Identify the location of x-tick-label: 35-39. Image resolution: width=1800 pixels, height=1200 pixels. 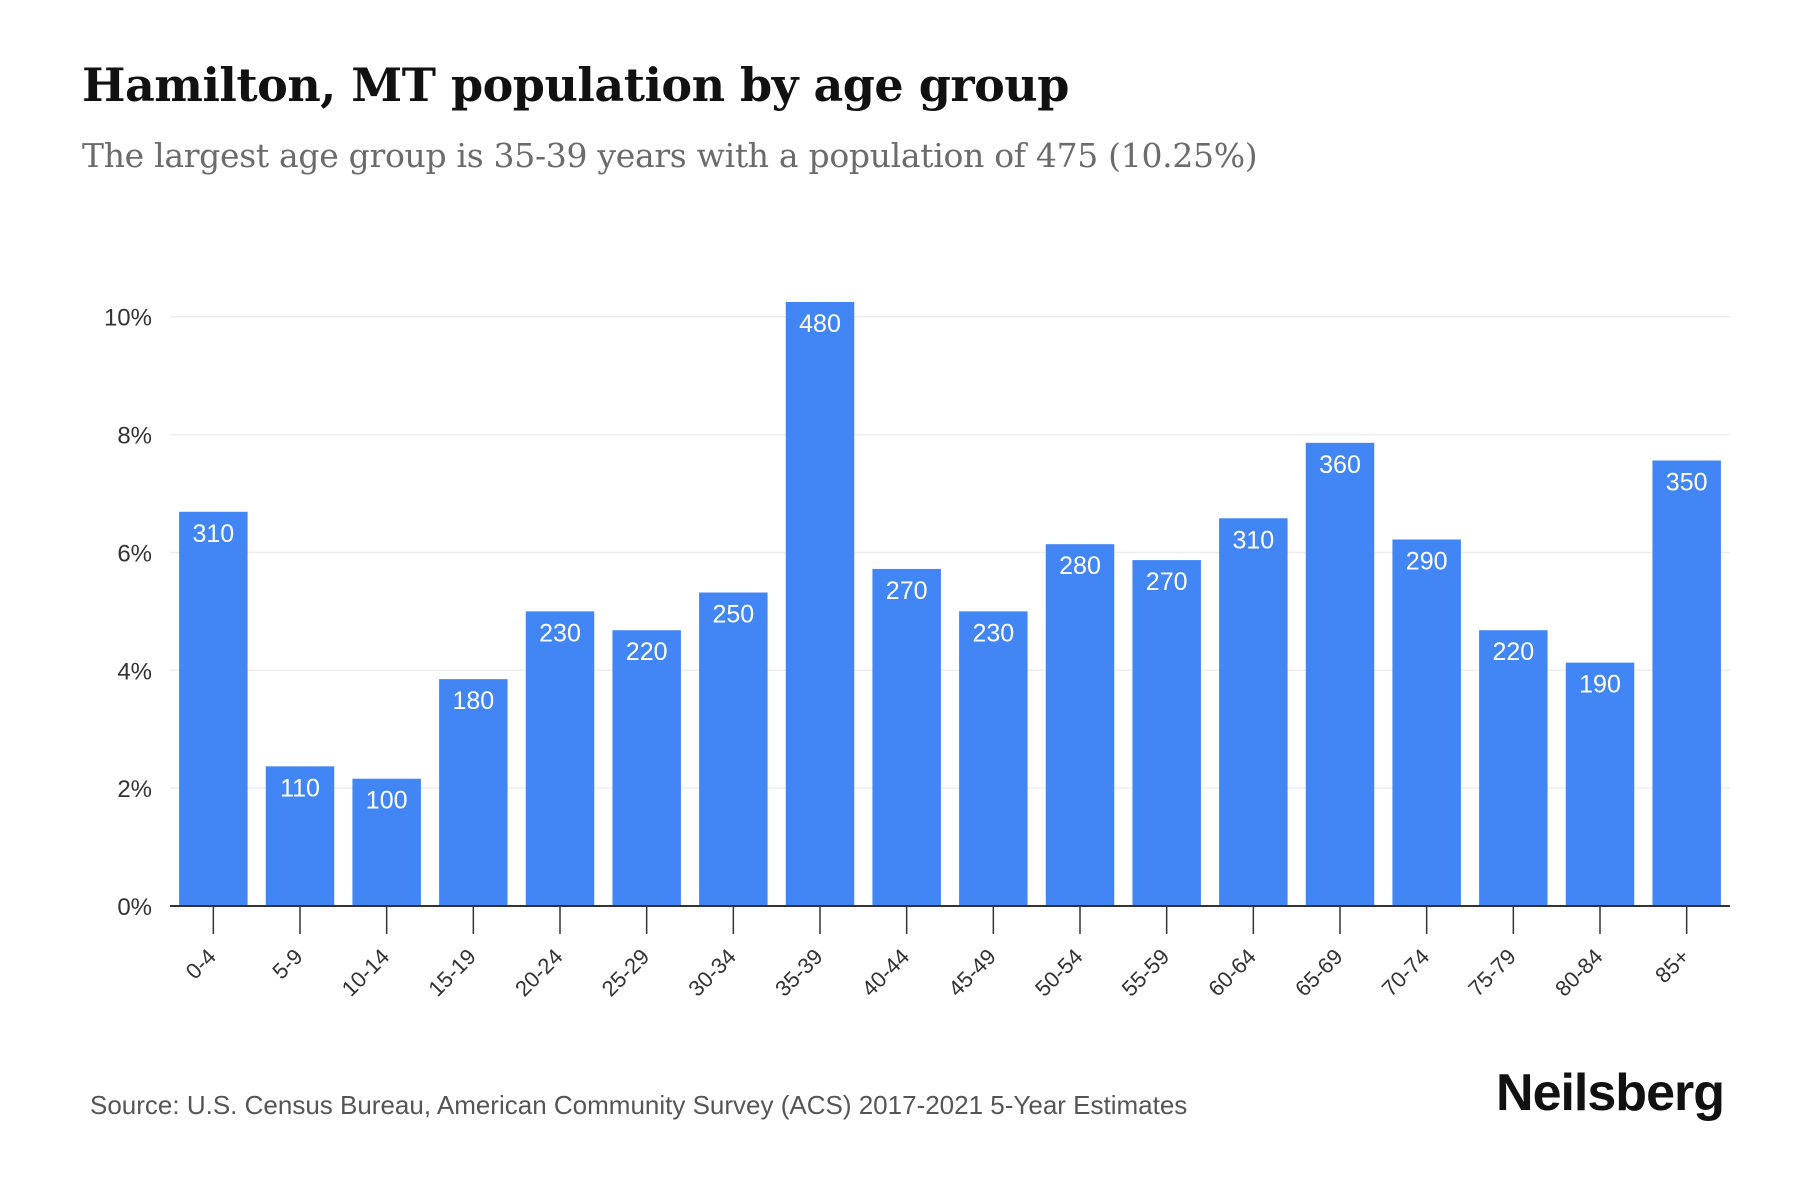
(798, 972).